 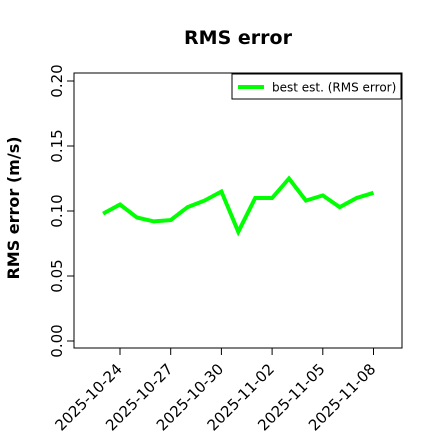 I want to click on y-tick-label: 0.05, so click(x=57, y=275).